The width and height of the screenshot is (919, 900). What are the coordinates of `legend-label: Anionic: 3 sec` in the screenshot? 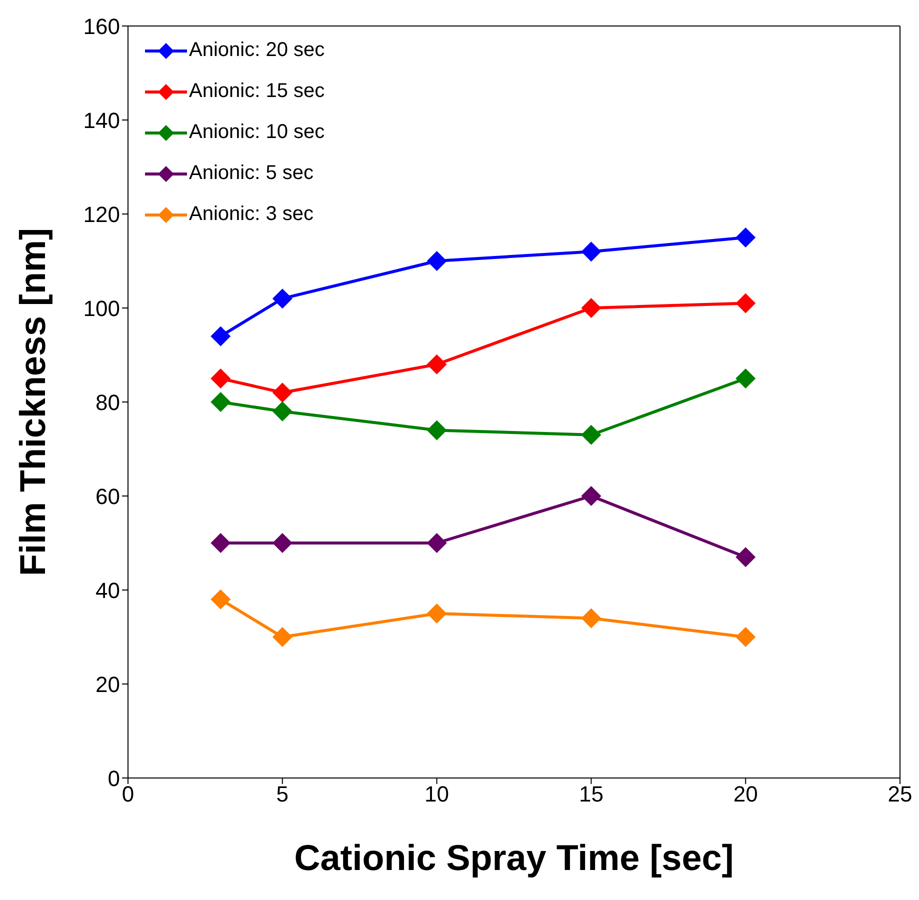 It's located at (251, 214).